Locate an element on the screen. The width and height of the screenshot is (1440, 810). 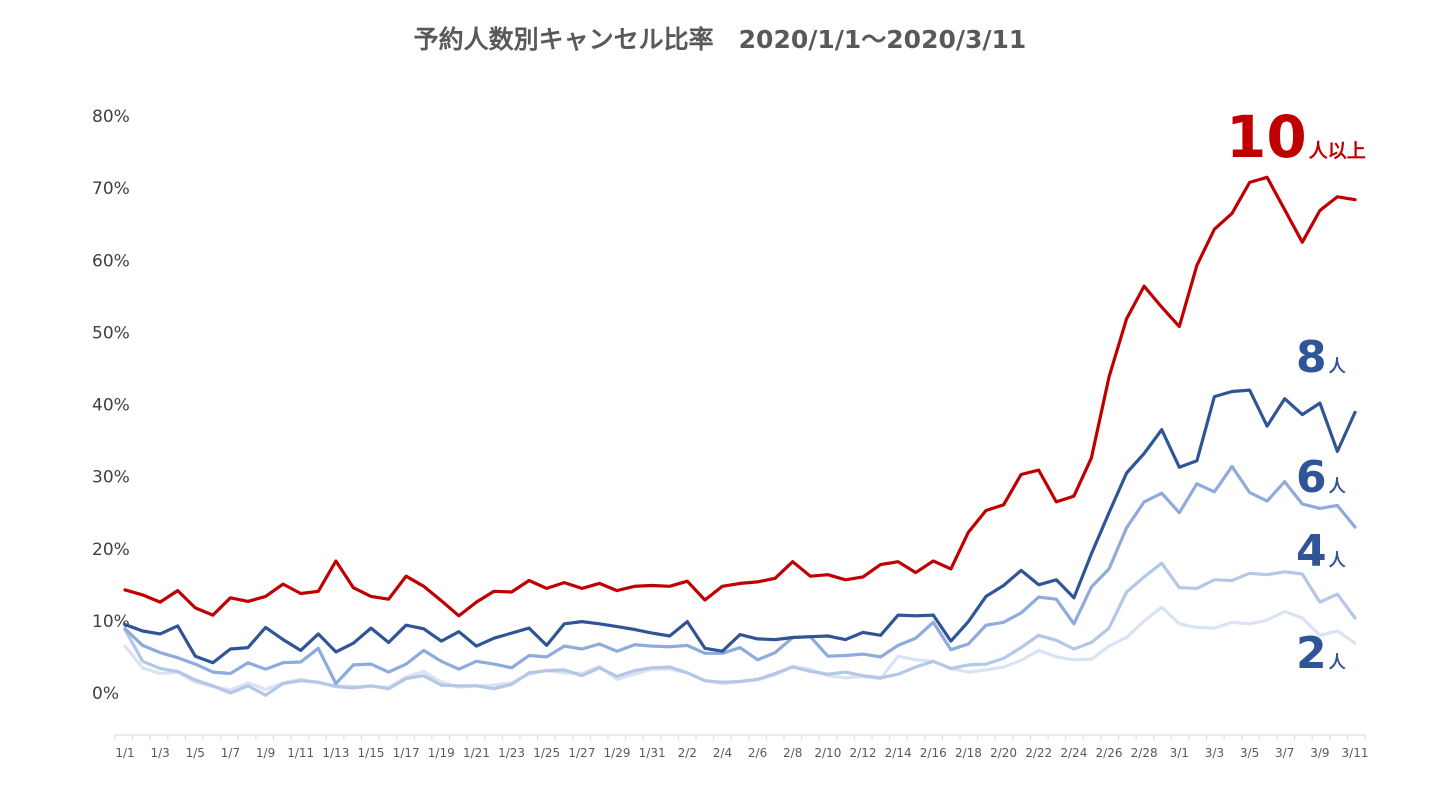
x-tick-label: 3/7 is located at coordinates (1284, 753).